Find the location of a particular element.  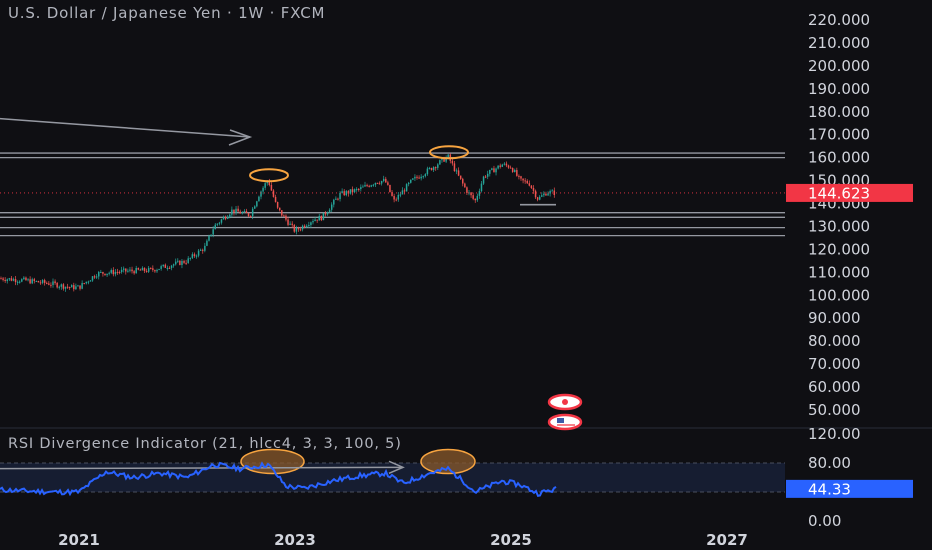

trend-arrow-line is located at coordinates (125, 127).